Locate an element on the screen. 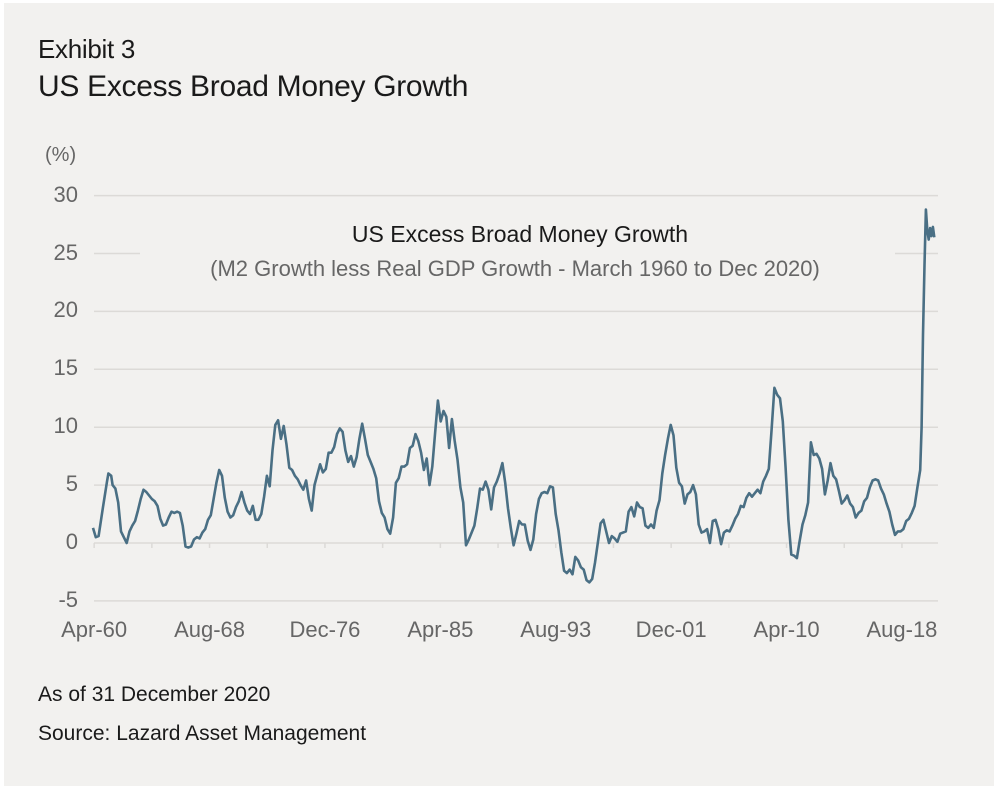 The width and height of the screenshot is (998, 790). x-tick-label: Aug-93 is located at coordinates (556, 629).